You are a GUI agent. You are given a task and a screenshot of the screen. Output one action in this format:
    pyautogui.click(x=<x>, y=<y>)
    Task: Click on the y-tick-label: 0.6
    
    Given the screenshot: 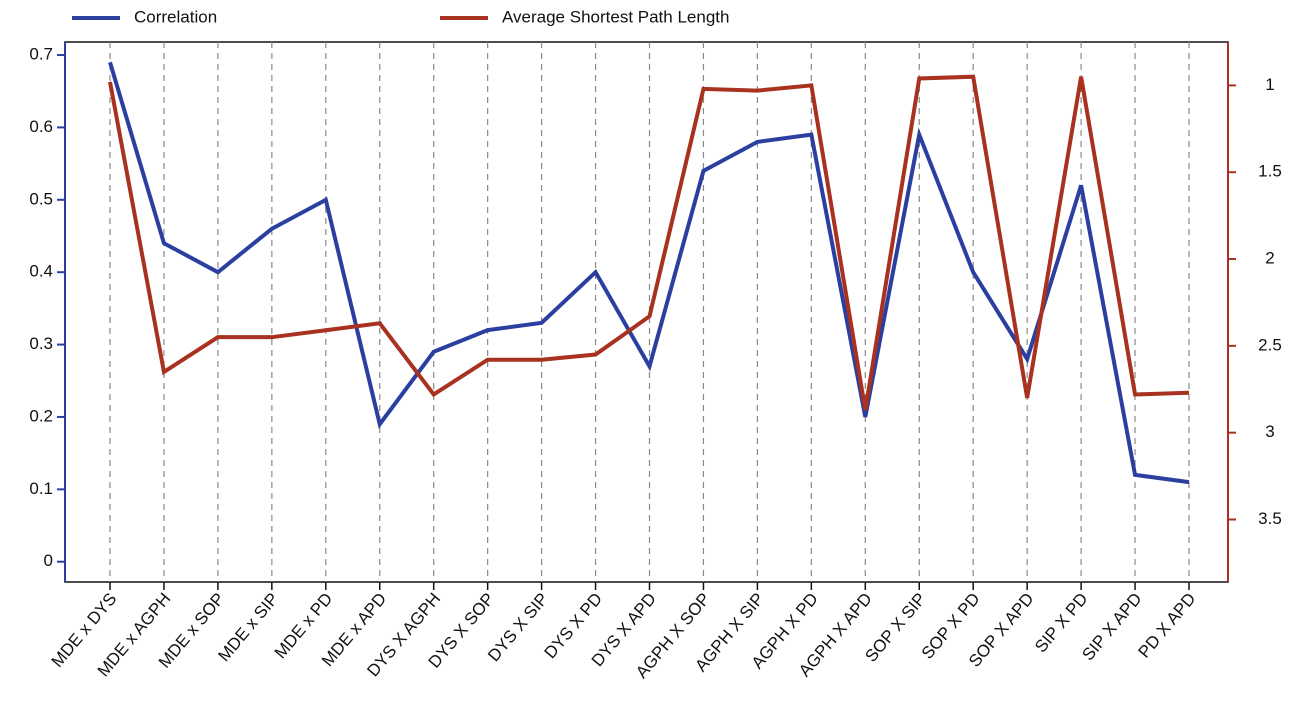 What is the action you would take?
    pyautogui.click(x=41, y=126)
    